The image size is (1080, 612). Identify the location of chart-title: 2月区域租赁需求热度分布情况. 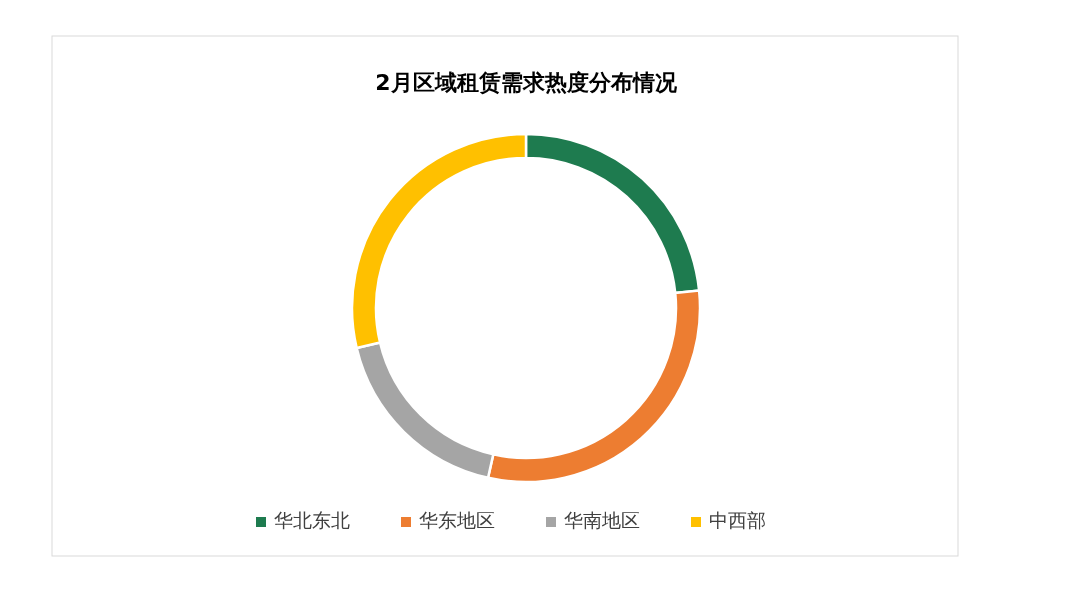
(526, 82).